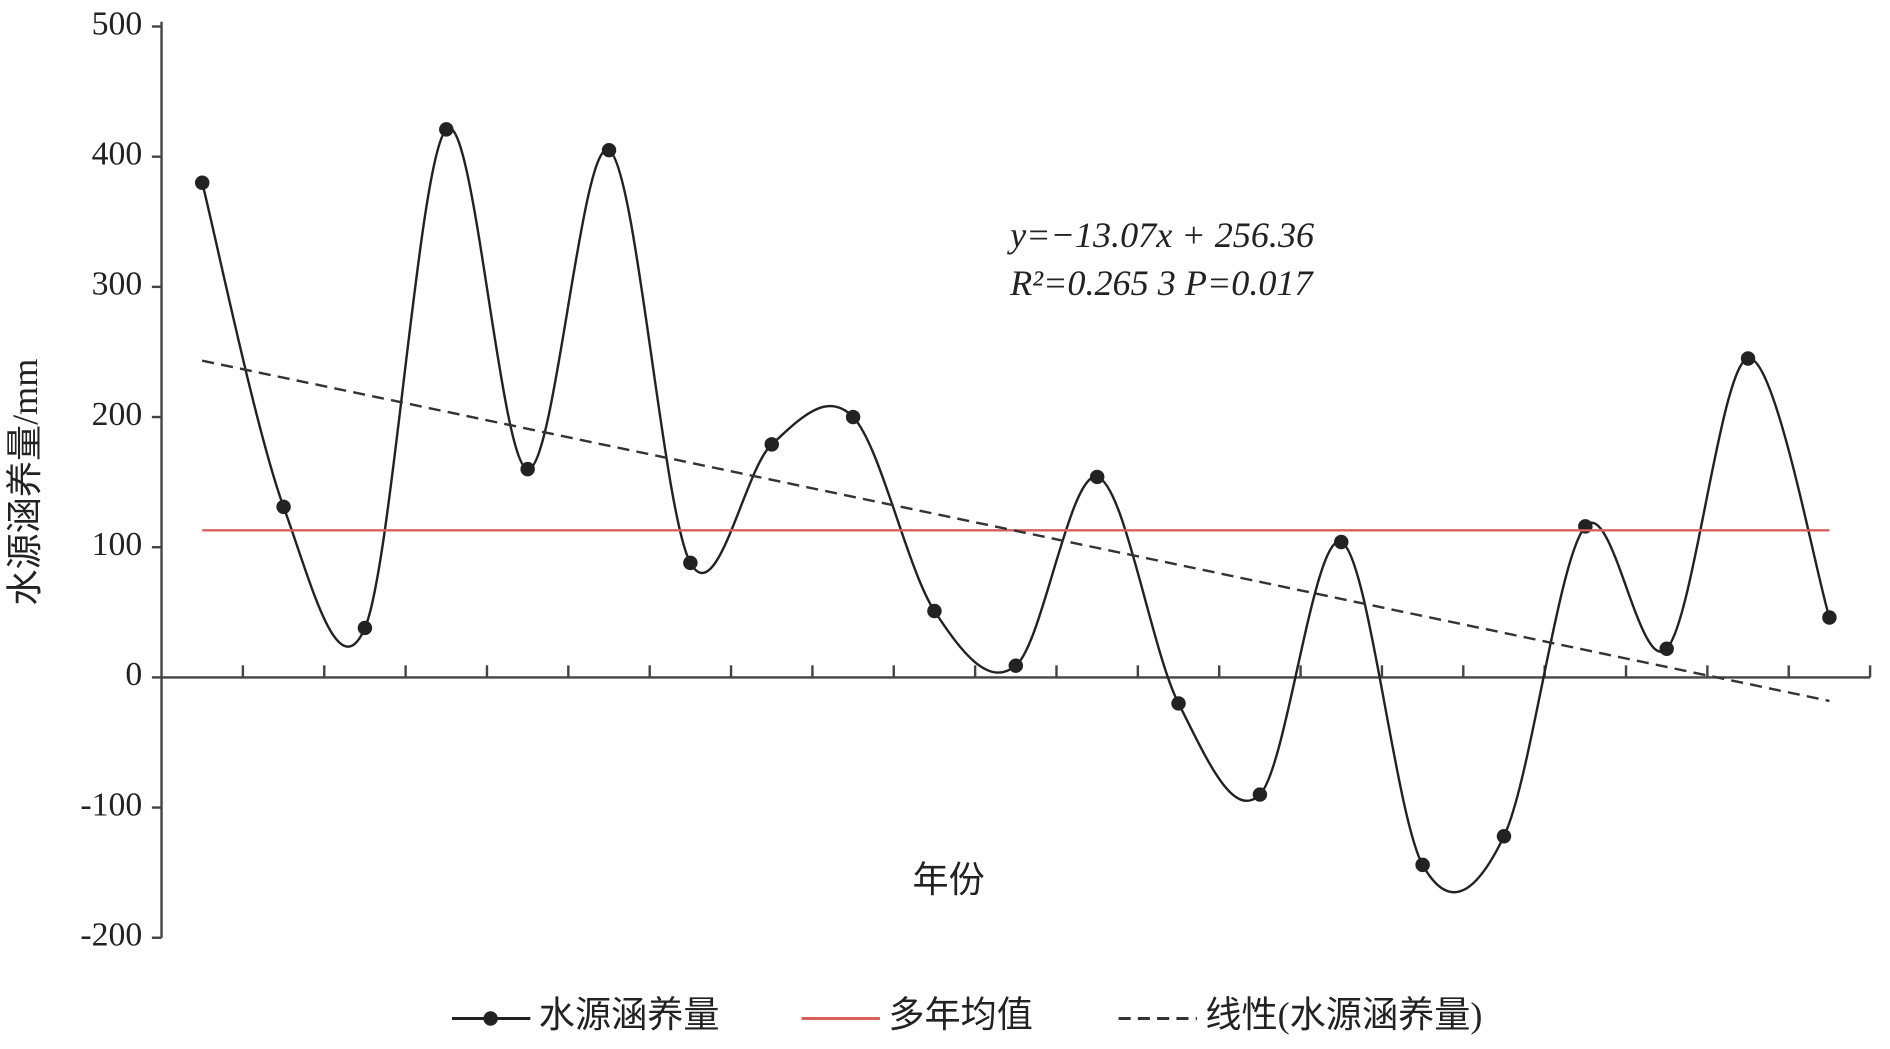 The height and width of the screenshot is (1049, 1890). I want to click on y-tick-label: -200, so click(111, 934).